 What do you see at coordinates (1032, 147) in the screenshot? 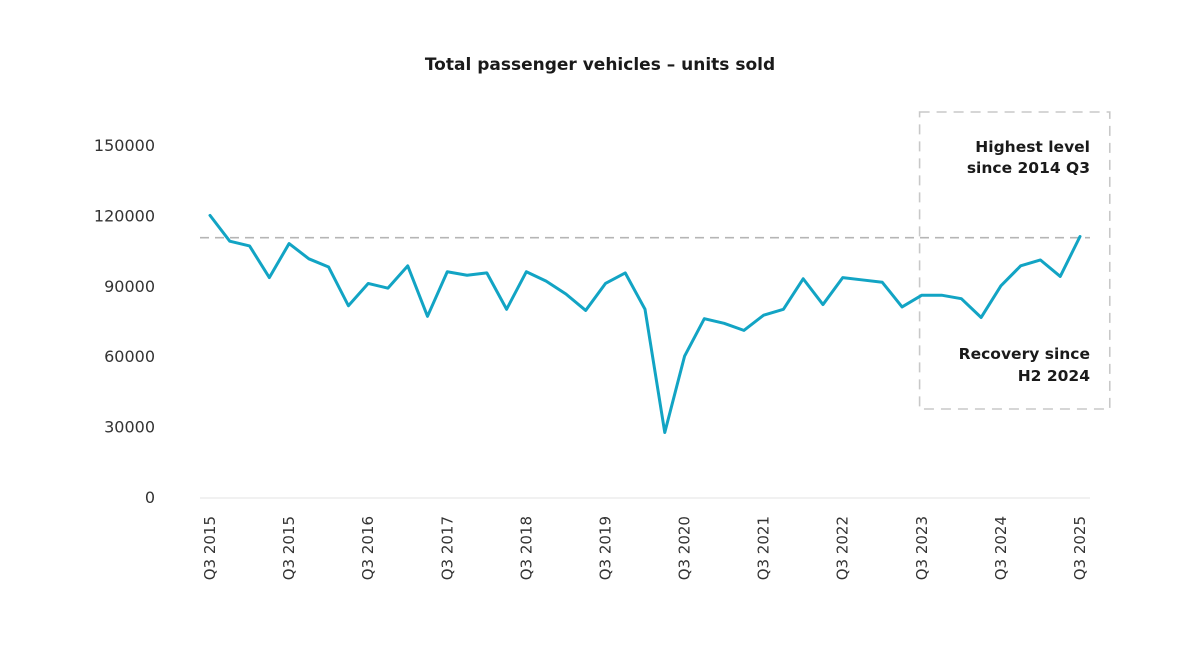
I see `annotation-top-line-1: Highest level` at bounding box center [1032, 147].